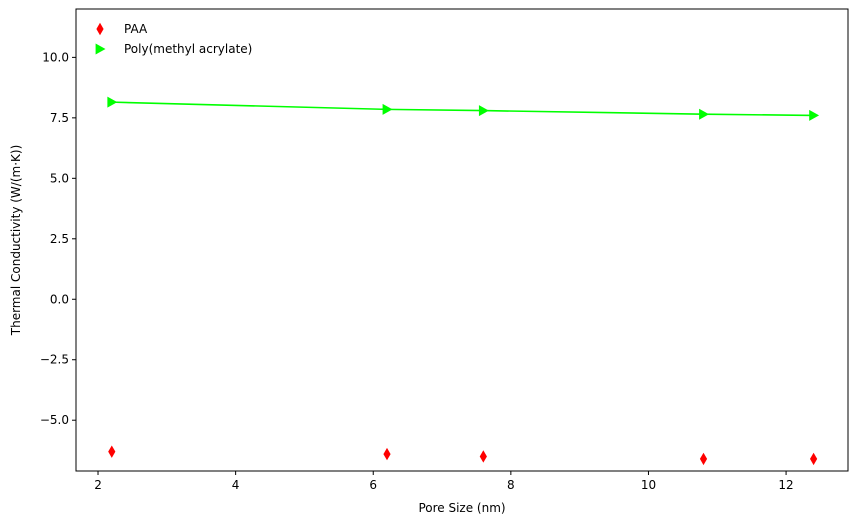  Describe the element at coordinates (511, 485) in the screenshot. I see `x-tick-label: 8` at that location.